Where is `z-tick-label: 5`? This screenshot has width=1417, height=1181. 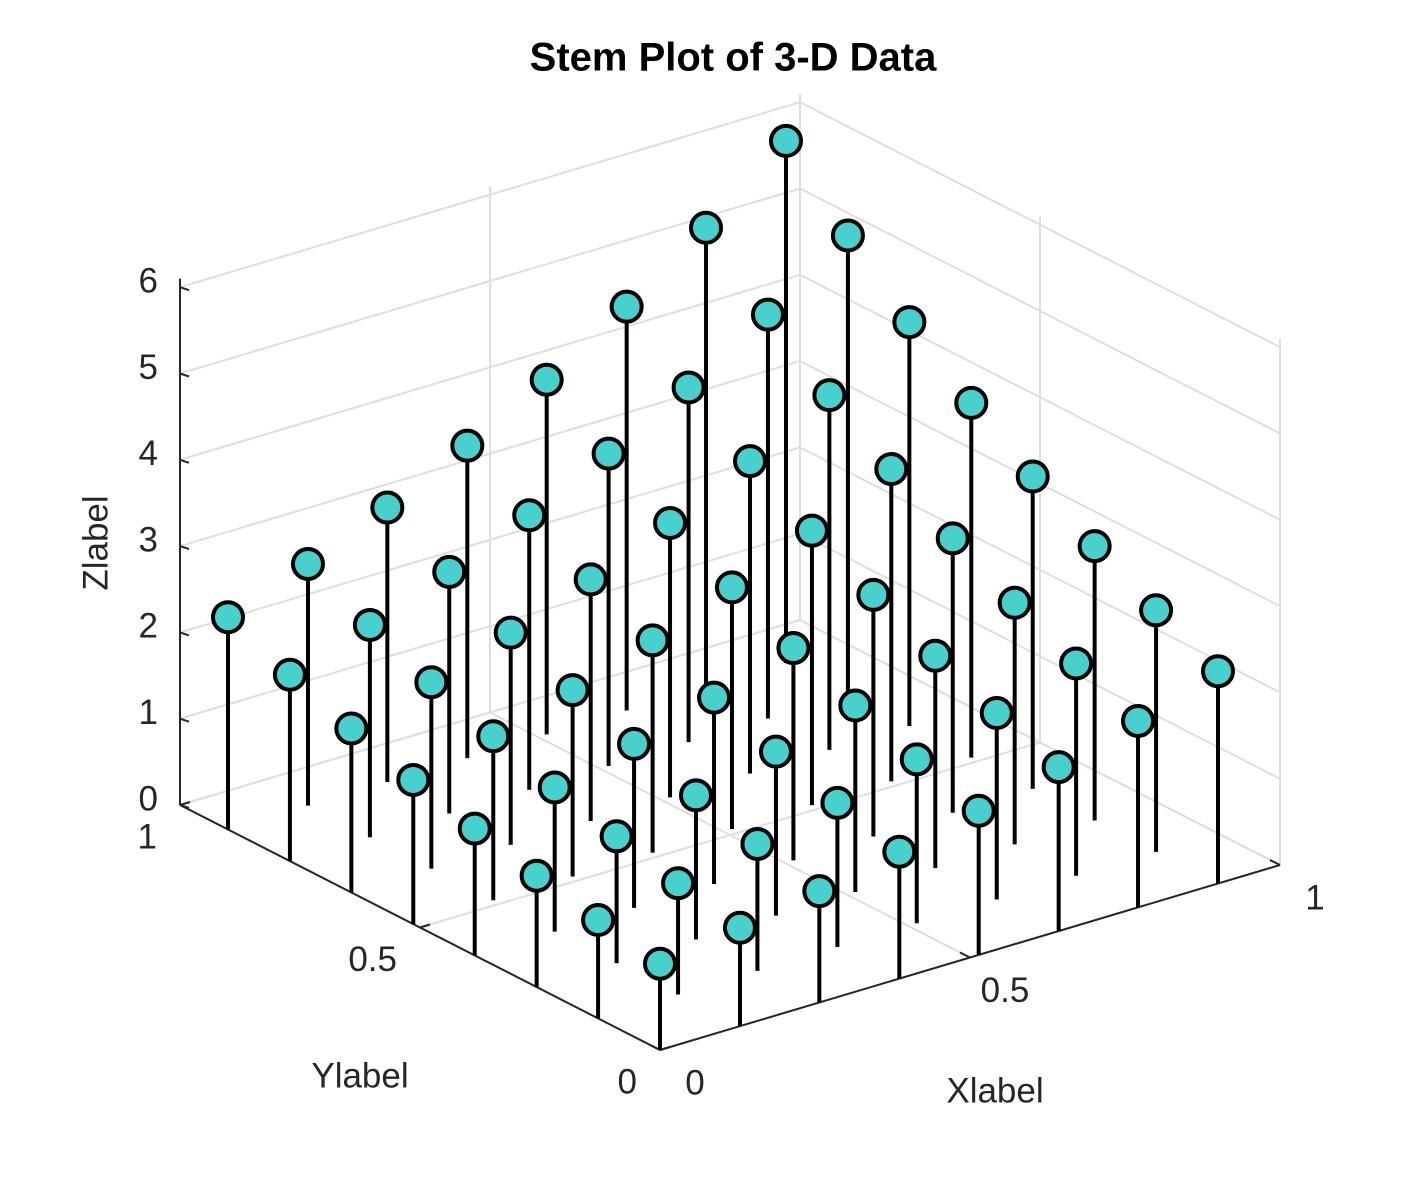
z-tick-label: 5 is located at coordinates (148, 367).